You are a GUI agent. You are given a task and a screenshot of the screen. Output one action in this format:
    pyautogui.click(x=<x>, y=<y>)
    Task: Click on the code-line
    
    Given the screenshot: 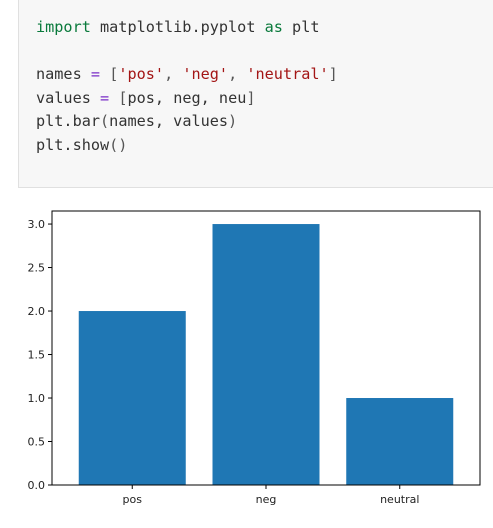 What is the action you would take?
    pyautogui.click(x=187, y=52)
    